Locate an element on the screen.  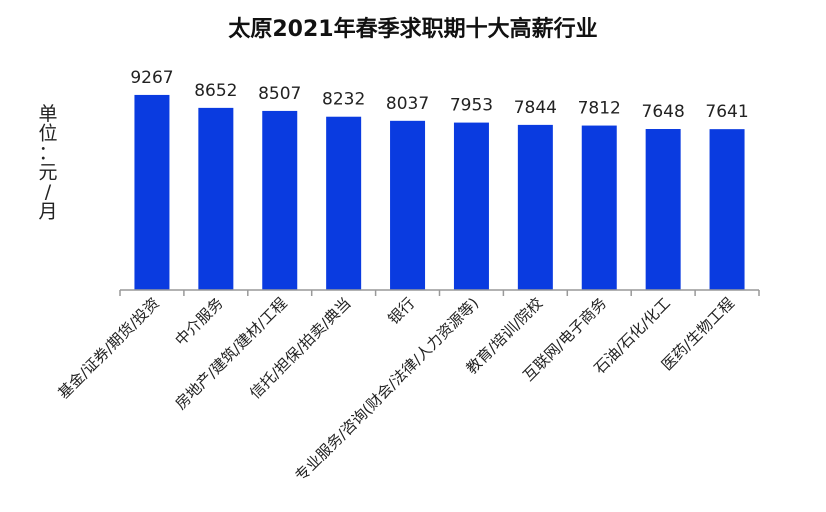
category-label: 房地产/建筑/建材/工程 is located at coordinates (231, 353).